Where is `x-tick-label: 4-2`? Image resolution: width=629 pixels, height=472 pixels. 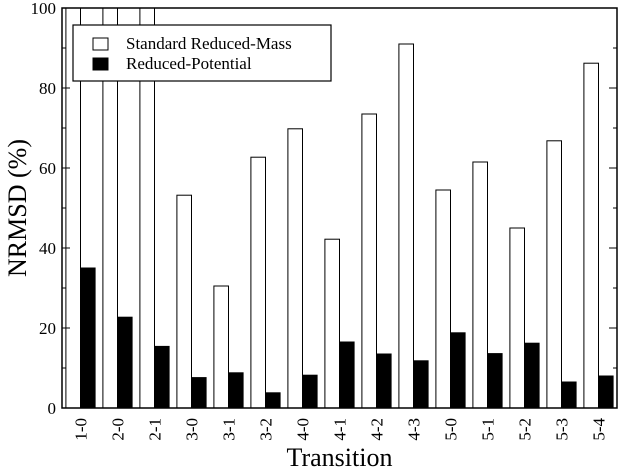 x-tick-label: 4-2 is located at coordinates (377, 429).